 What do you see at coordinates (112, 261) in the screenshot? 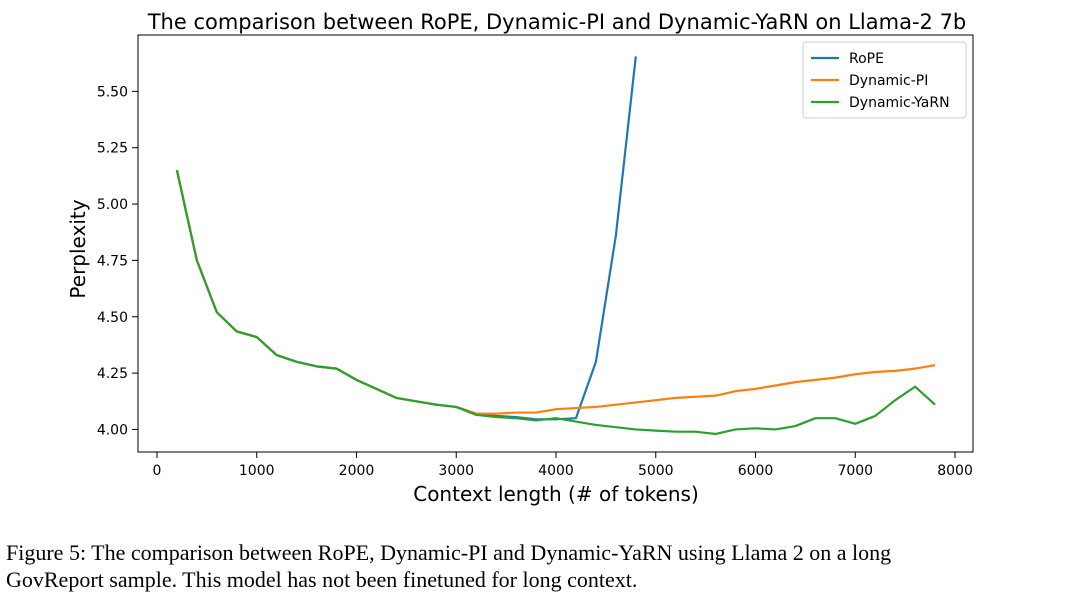
I see `y-tick-label: 4.75` at bounding box center [112, 261].